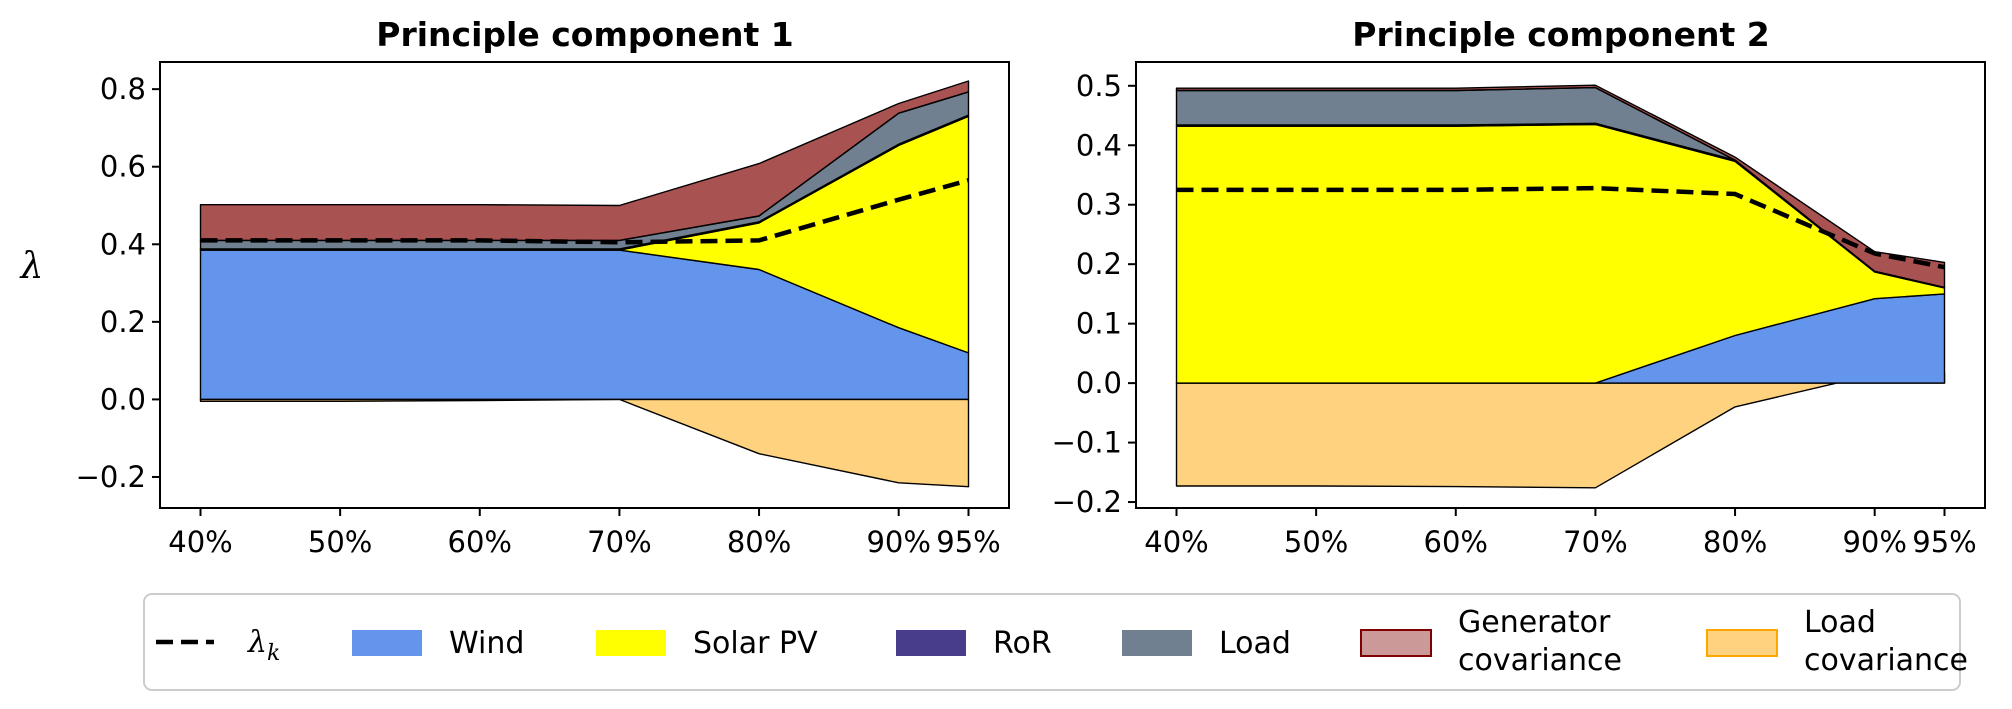  I want to click on y-axis-label: λ, so click(31, 266).